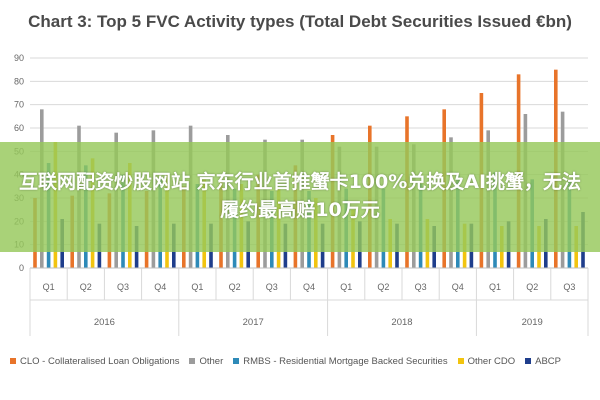 The width and height of the screenshot is (600, 400). What do you see at coordinates (491, 361) in the screenshot?
I see `legend-label: Other CDO` at bounding box center [491, 361].